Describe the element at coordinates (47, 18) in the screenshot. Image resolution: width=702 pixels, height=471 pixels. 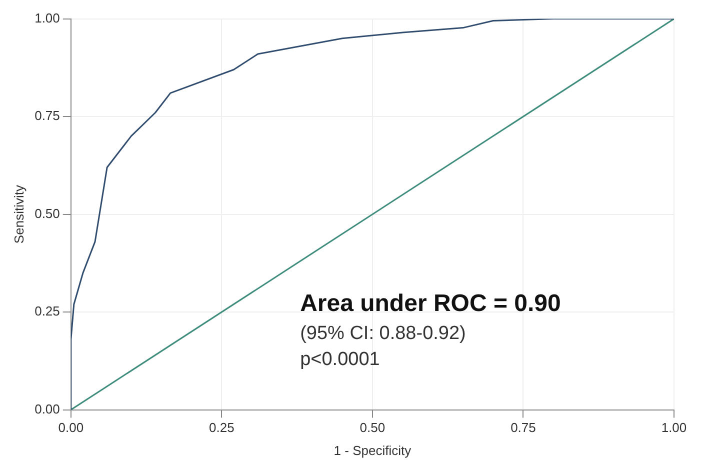
I see `y-tick-label: 1.00` at that location.